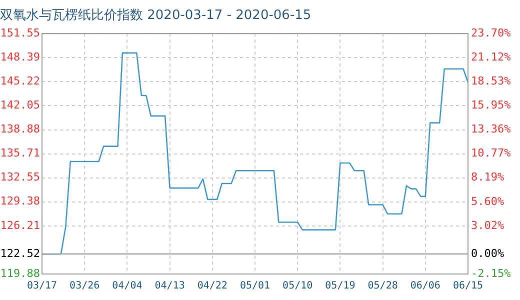 This screenshot has width=520, height=300. What do you see at coordinates (487, 201) in the screenshot?
I see `y2-tick-label: 5.60%` at bounding box center [487, 201].